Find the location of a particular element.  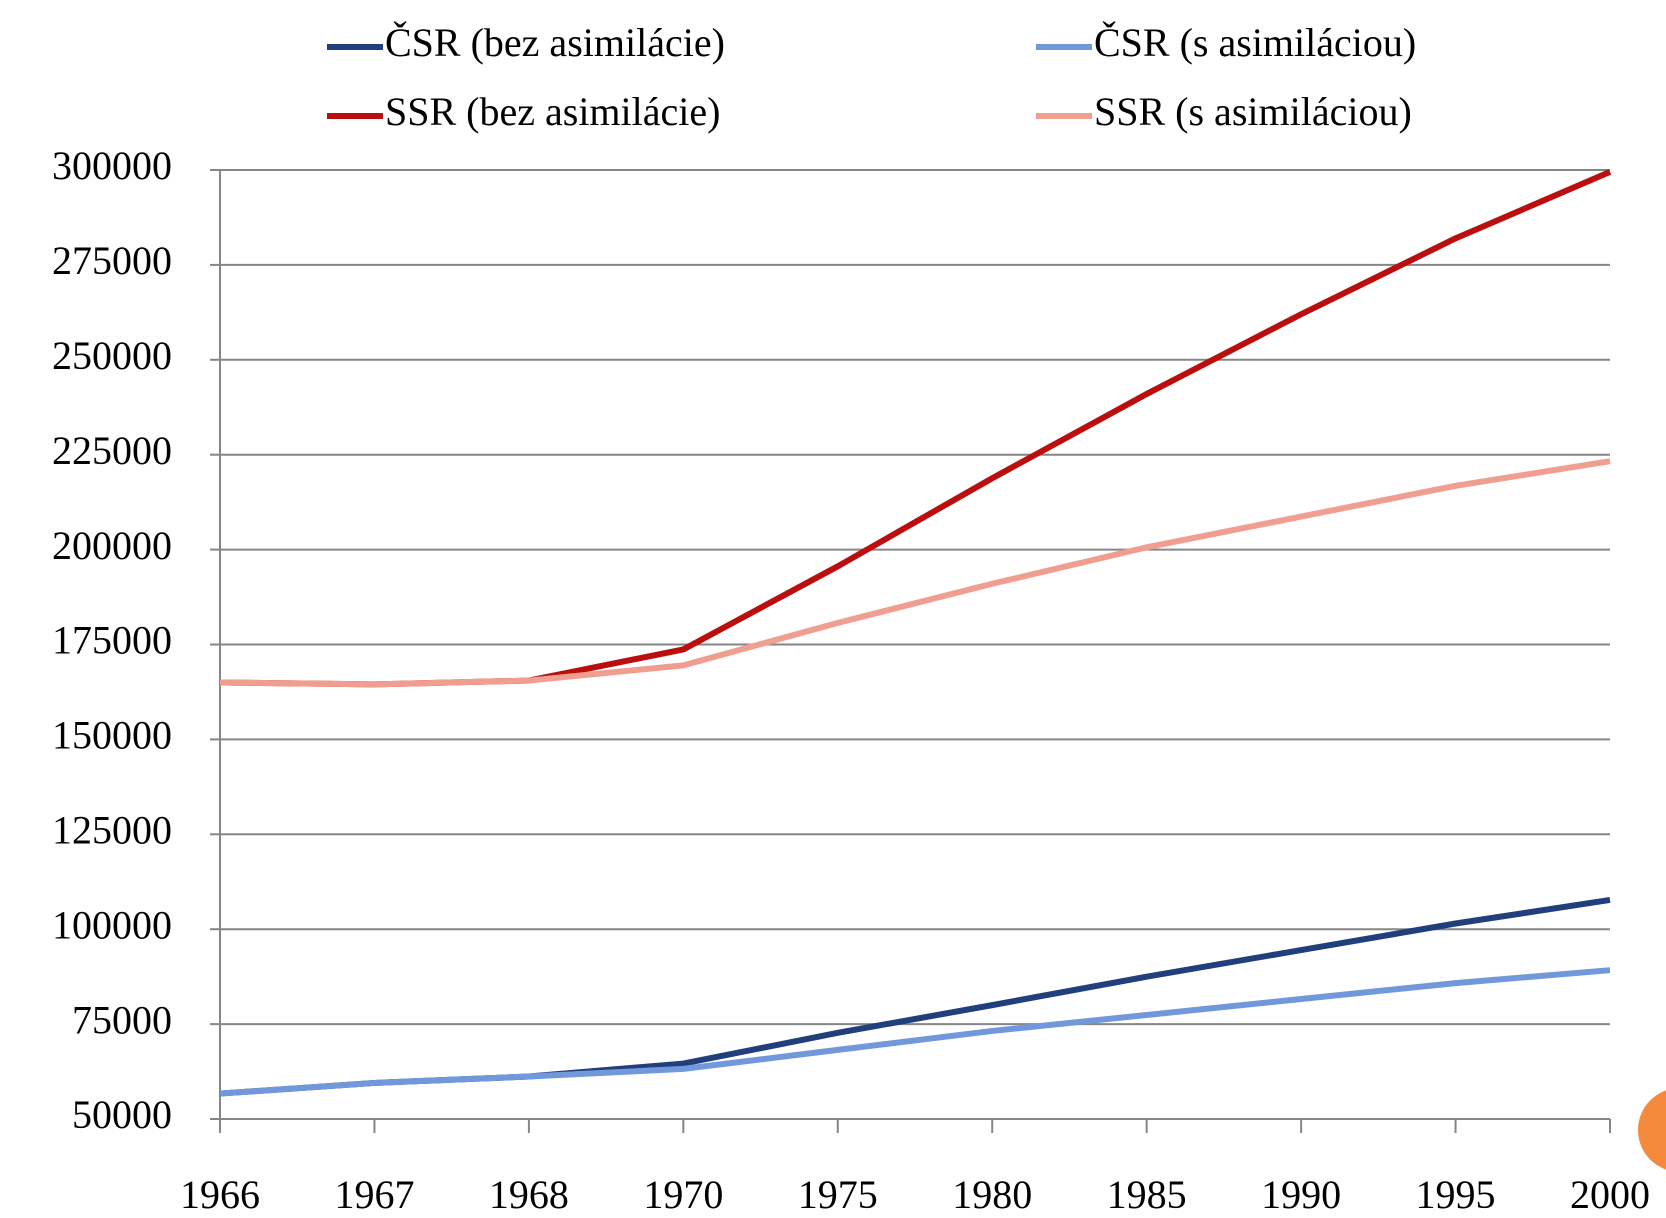

x-tick-label: 1968 is located at coordinates (529, 1194).